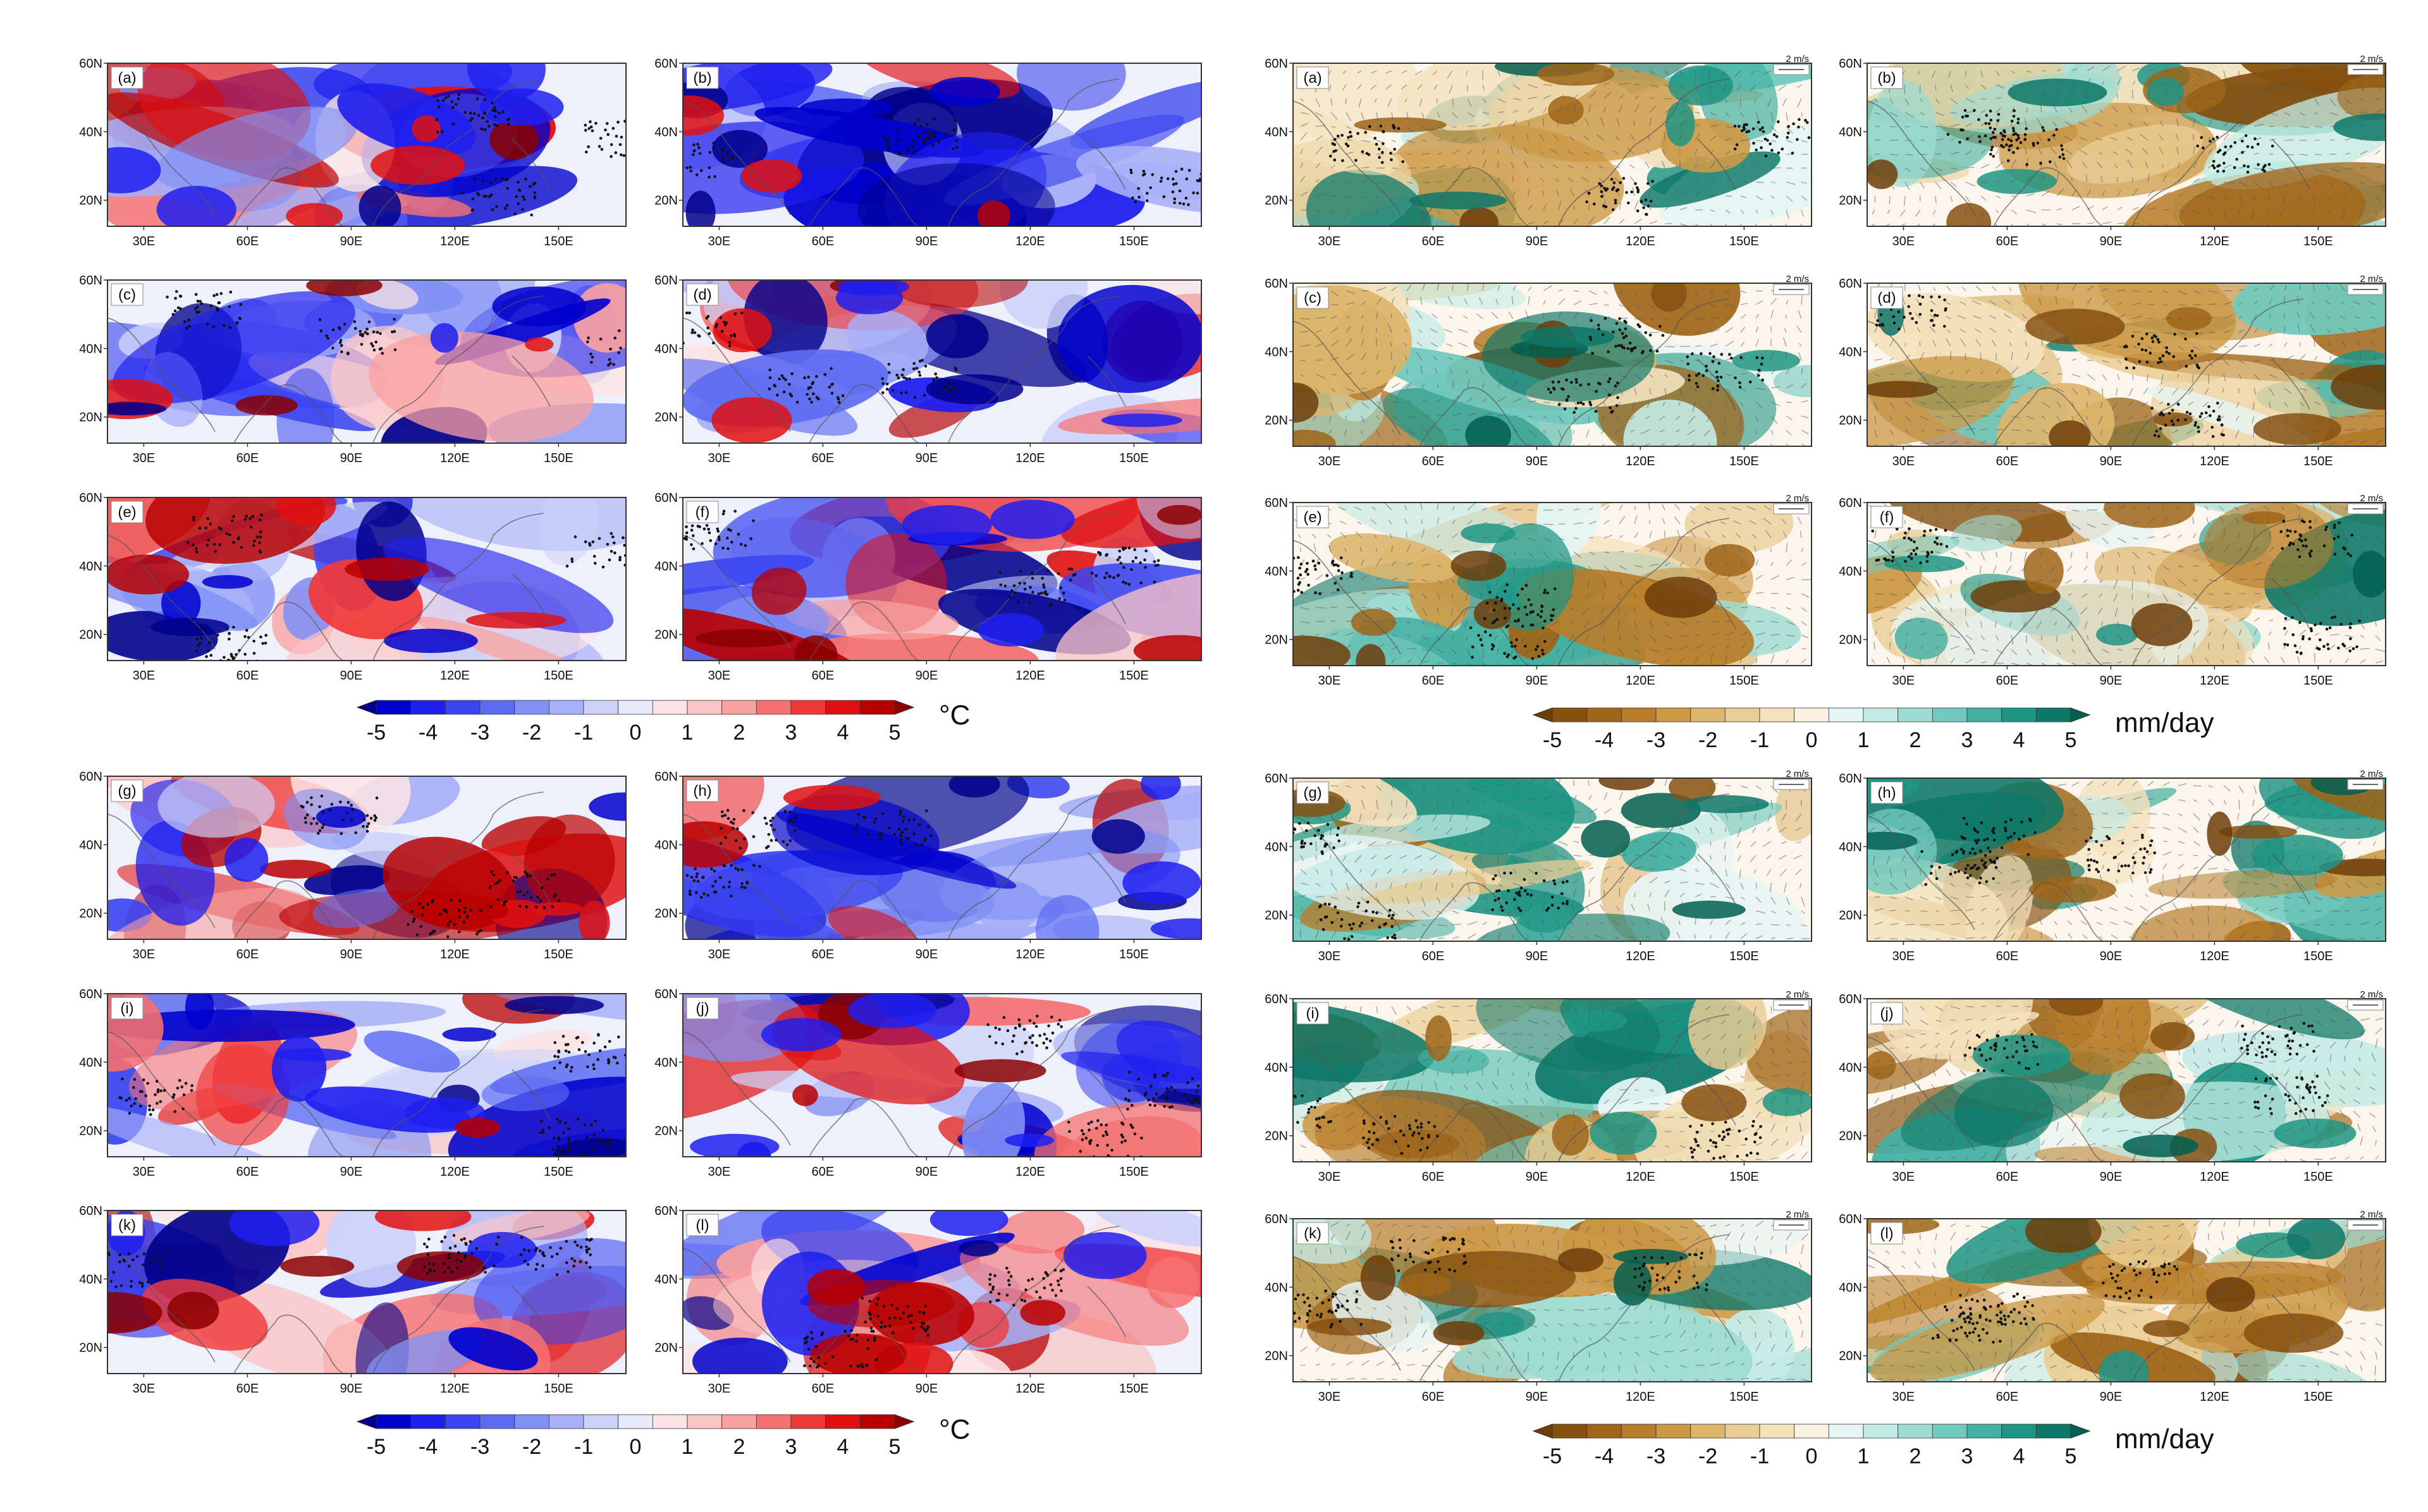  I want to click on temperature-map: (k) 60N 40N 20N 30E 60E 90E 120E 150E, so click(353, 1300).